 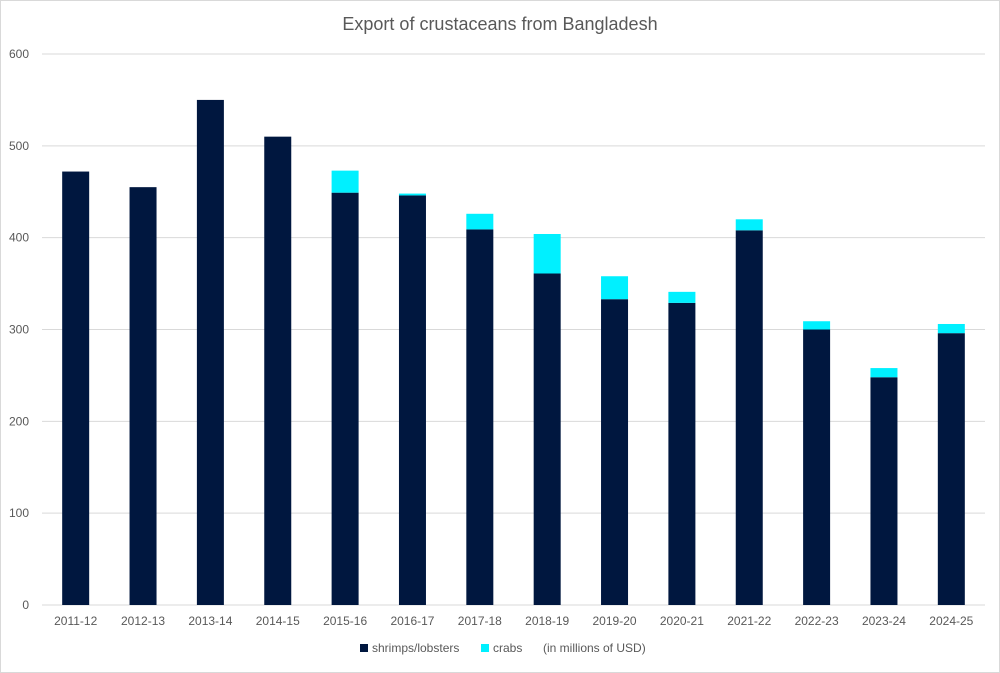 I want to click on x-tick-label: 2023-24, so click(x=884, y=621).